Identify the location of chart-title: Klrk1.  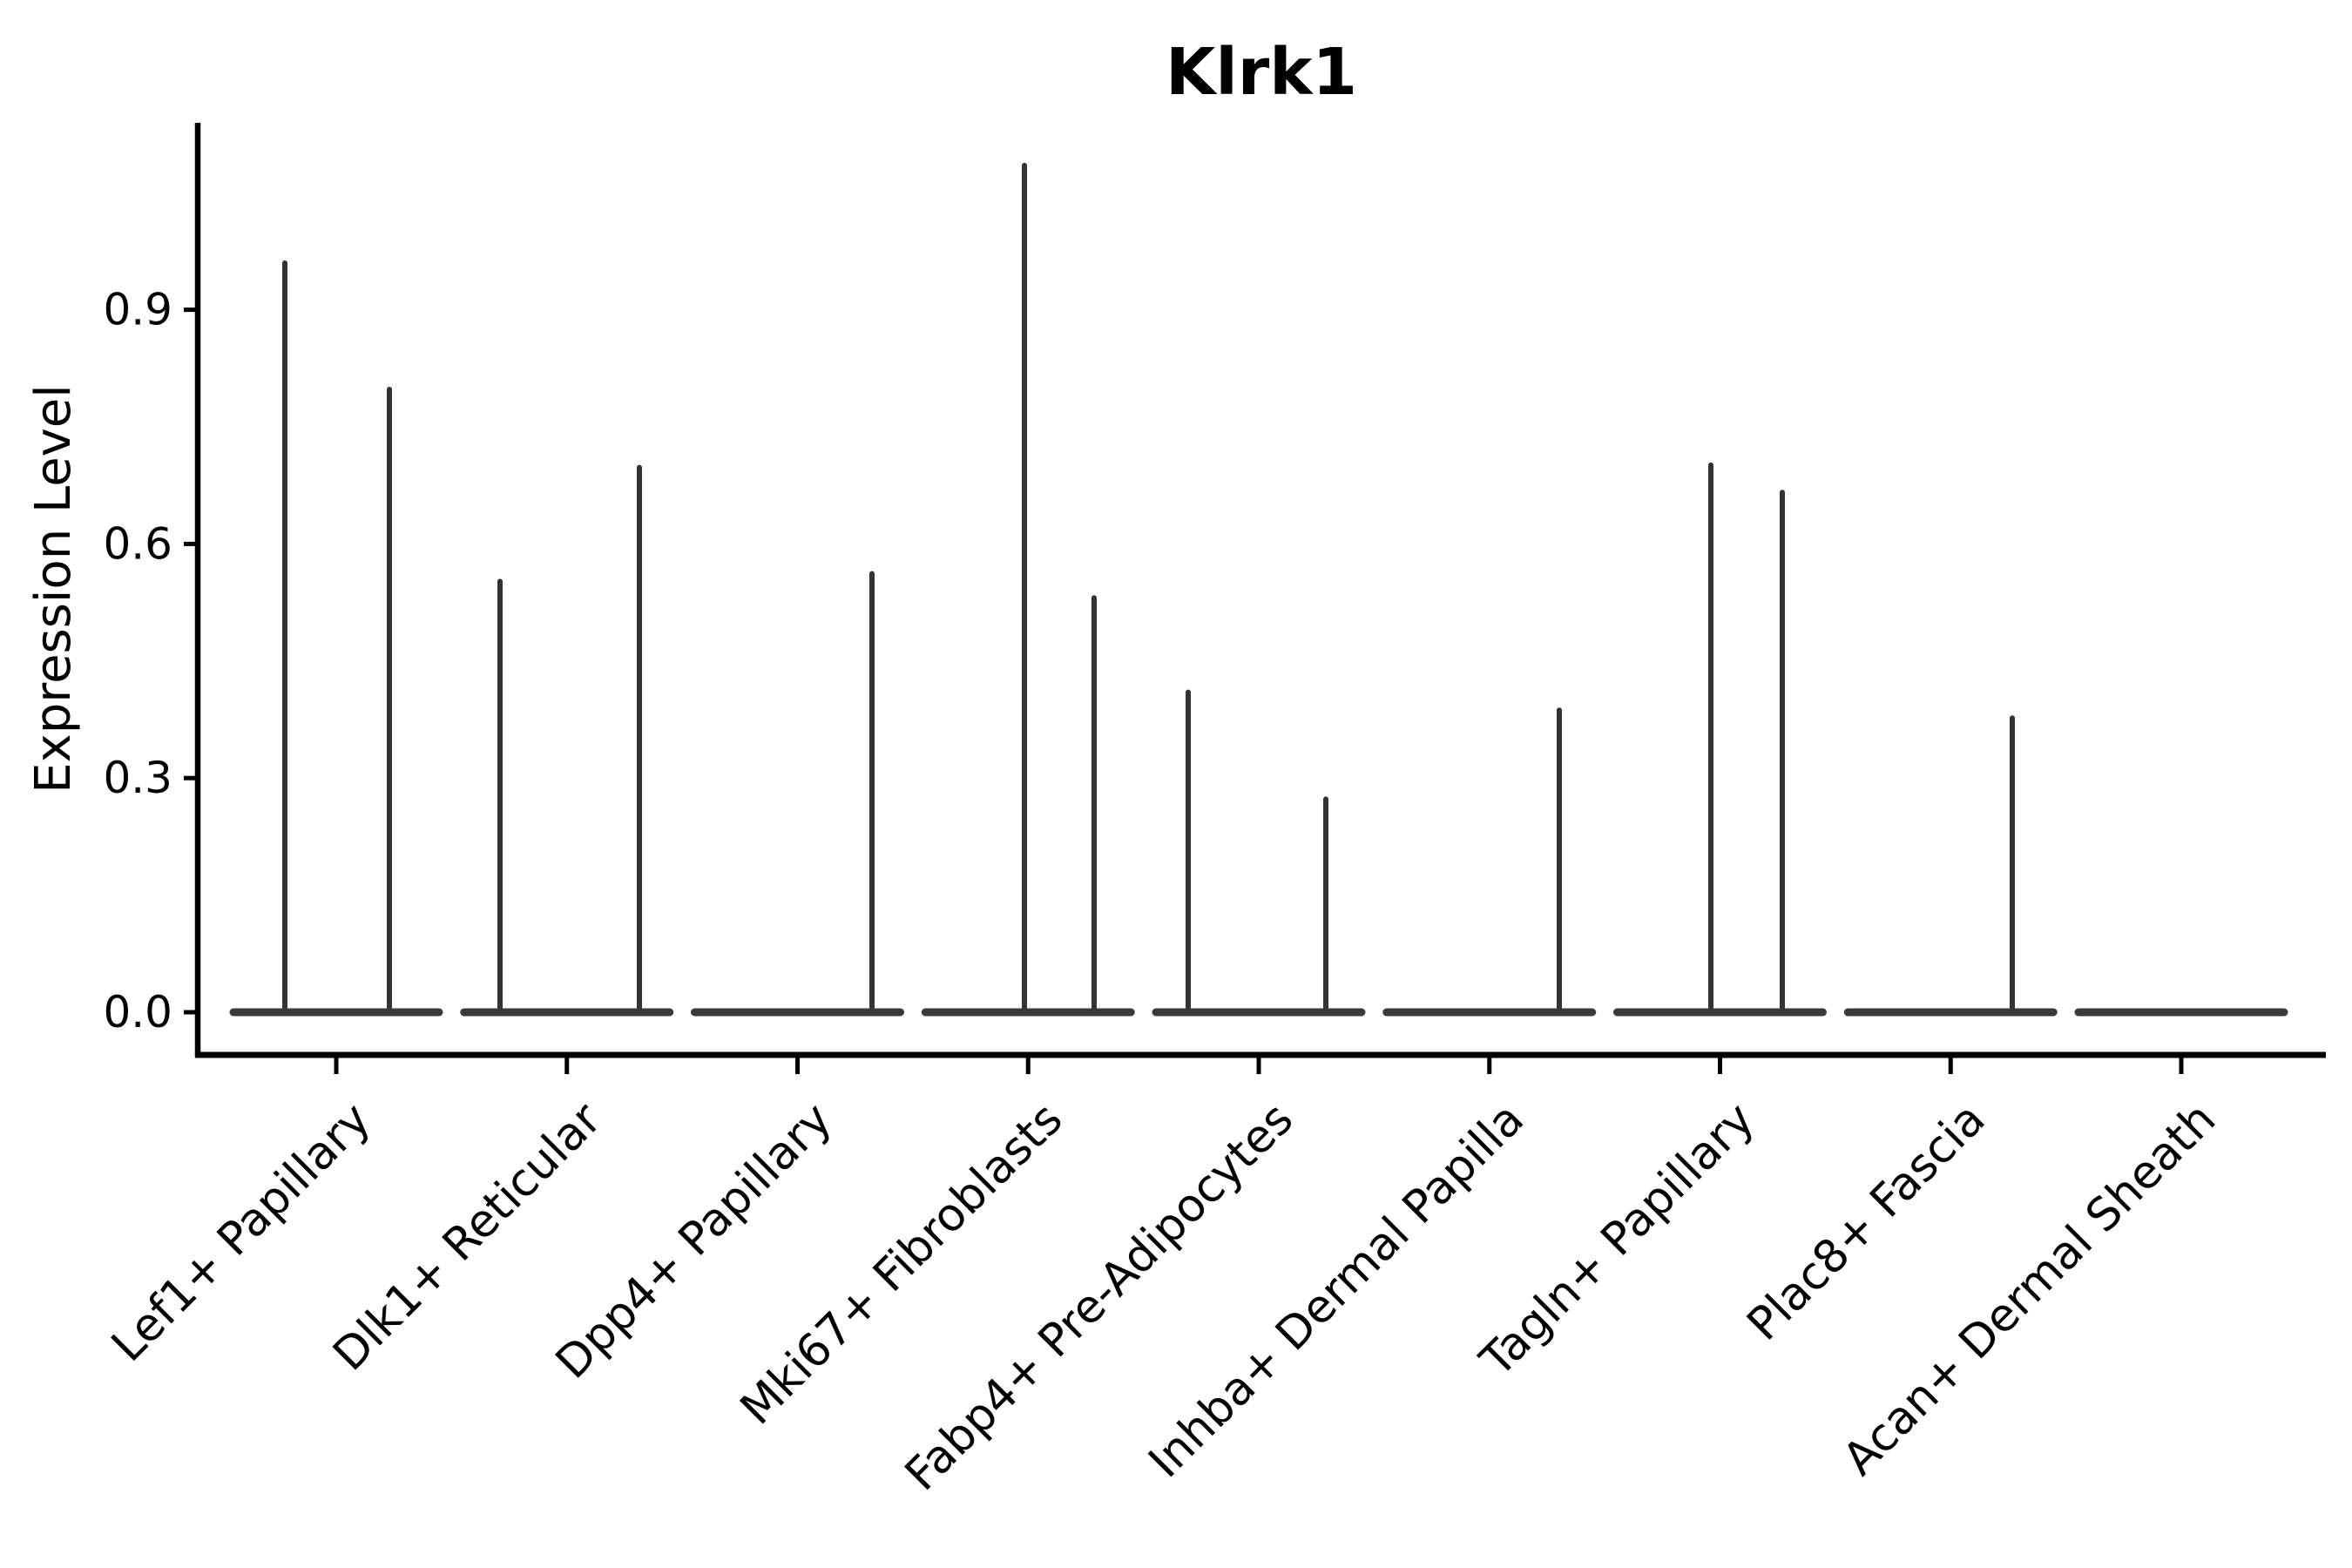
(1261, 72).